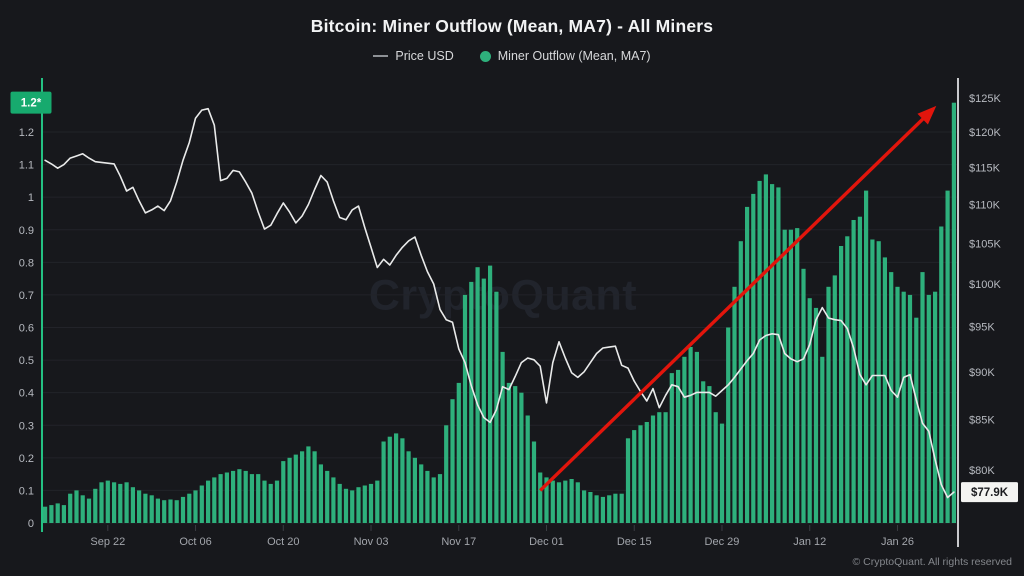 The image size is (1024, 576). I want to click on legend-item-price: Price USD, so click(413, 56).